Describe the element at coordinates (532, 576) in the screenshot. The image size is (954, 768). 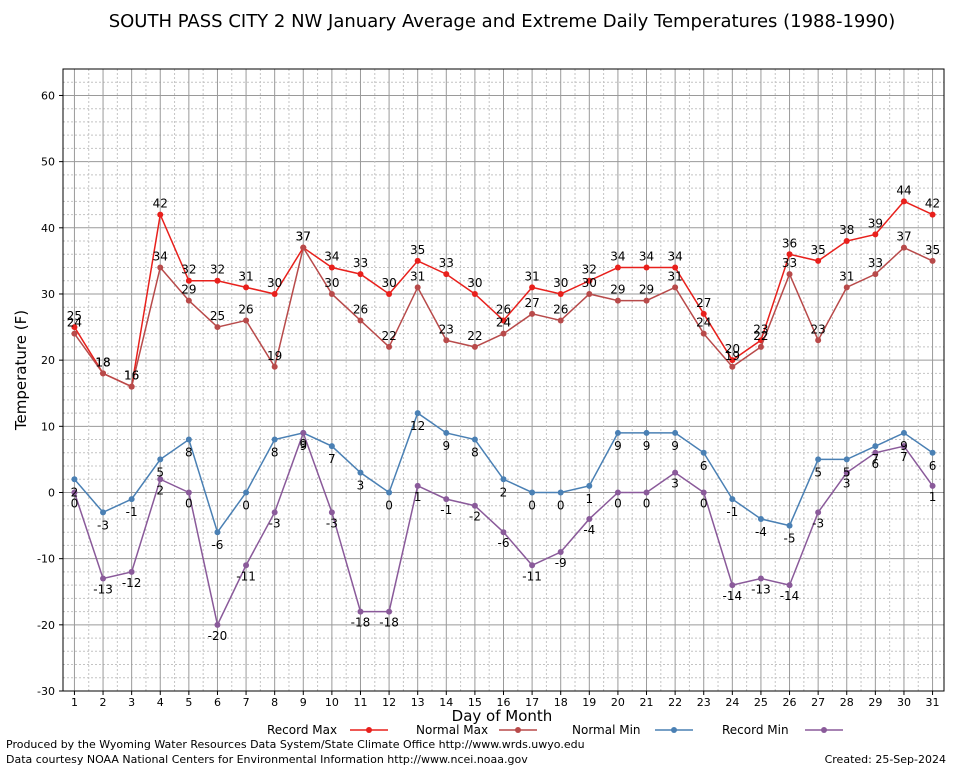
I see `data-label-record-min: -11` at that location.